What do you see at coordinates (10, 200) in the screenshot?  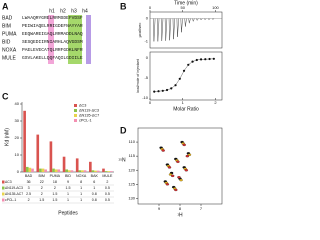 I see `table-row-name: cPCL-1` at bounding box center [10, 200].